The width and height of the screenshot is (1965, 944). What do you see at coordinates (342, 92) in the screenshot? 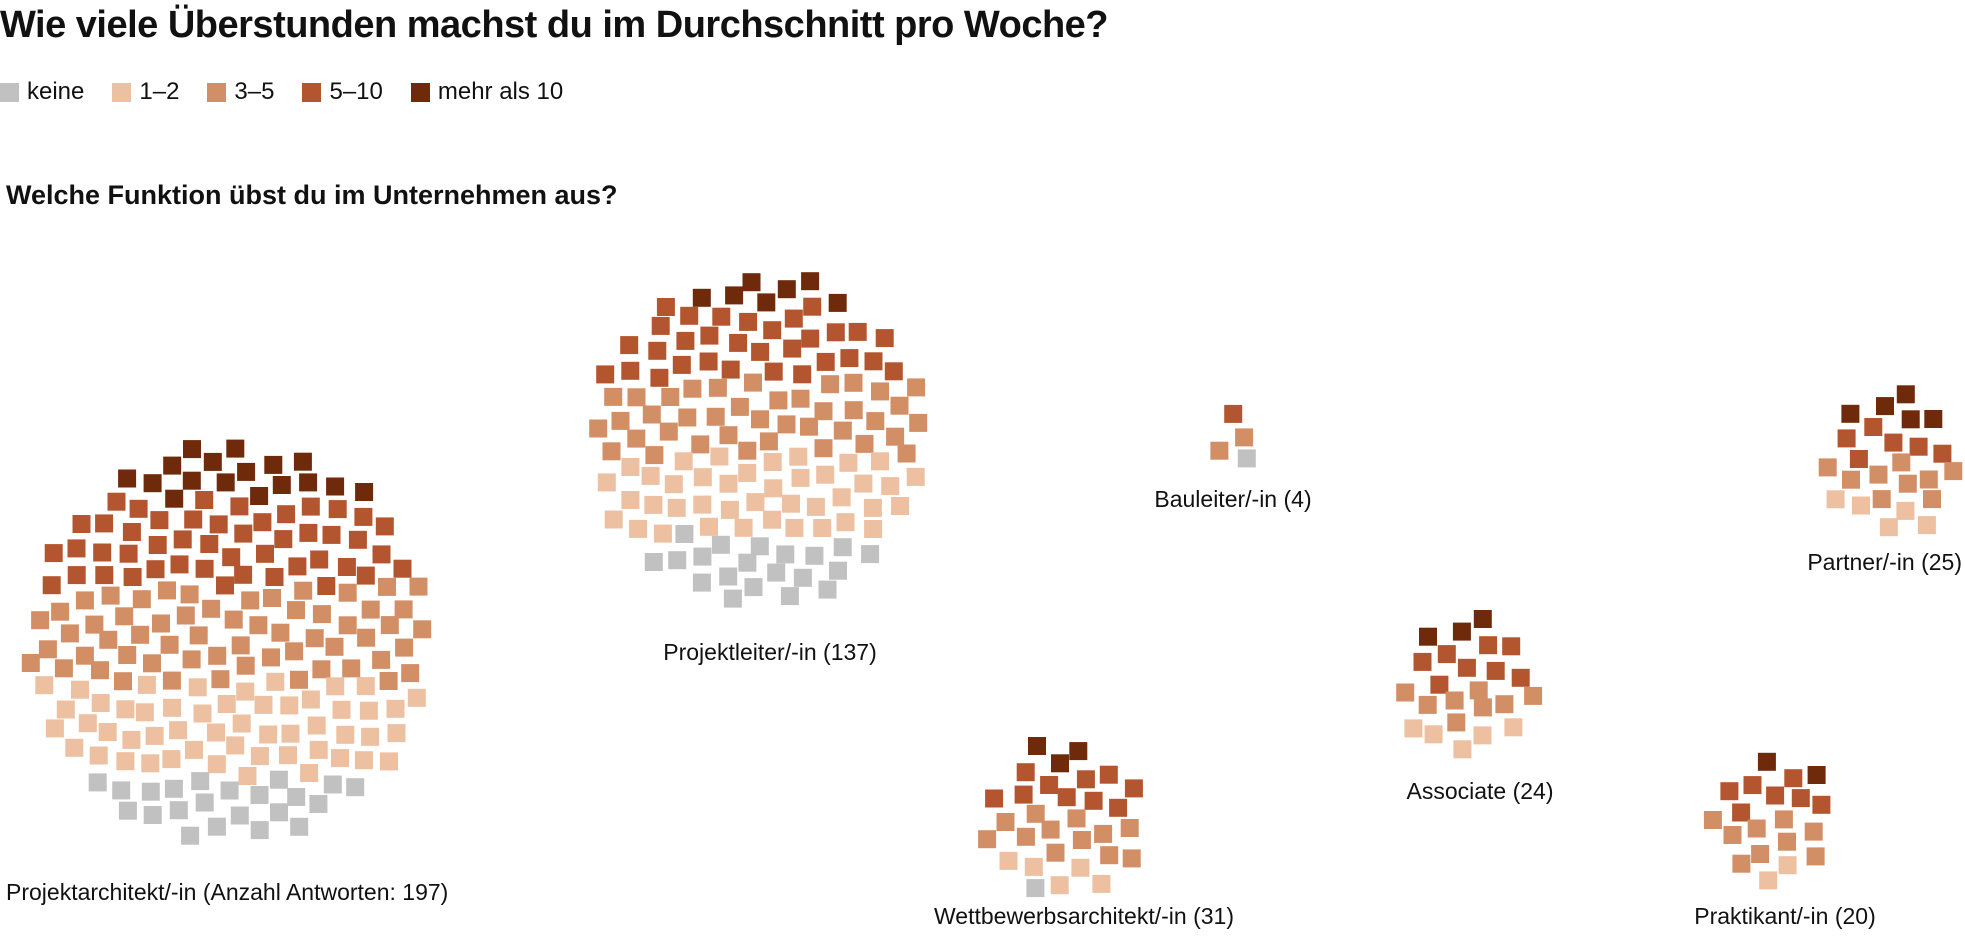
I see `legend-item-5-10: 5–10` at bounding box center [342, 92].